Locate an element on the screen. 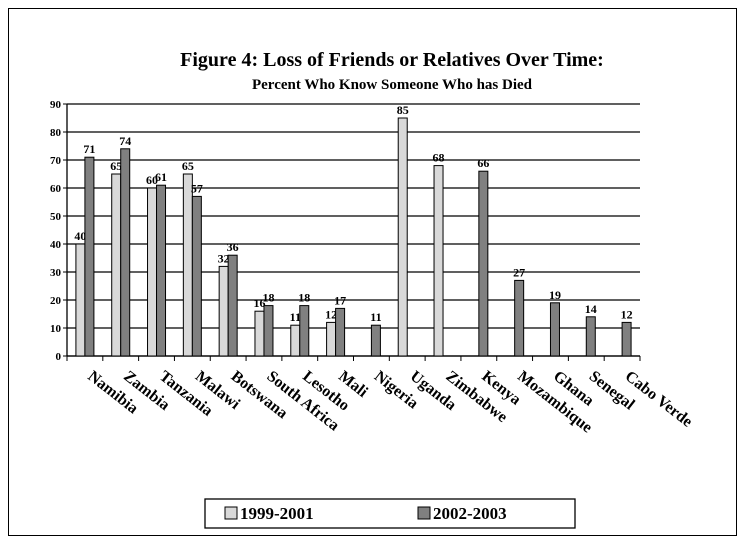 Image resolution: width=747 pixels, height=542 pixels. legend-box is located at coordinates (390, 513).